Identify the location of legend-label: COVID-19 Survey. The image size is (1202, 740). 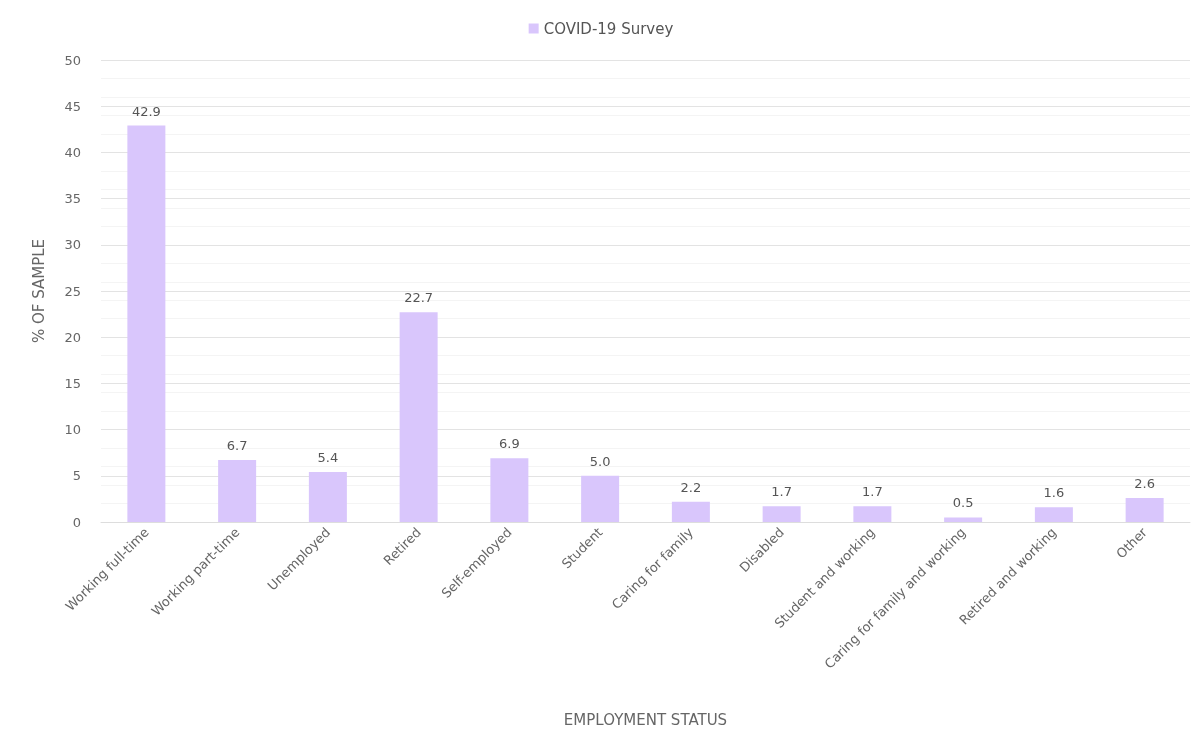
(608, 28).